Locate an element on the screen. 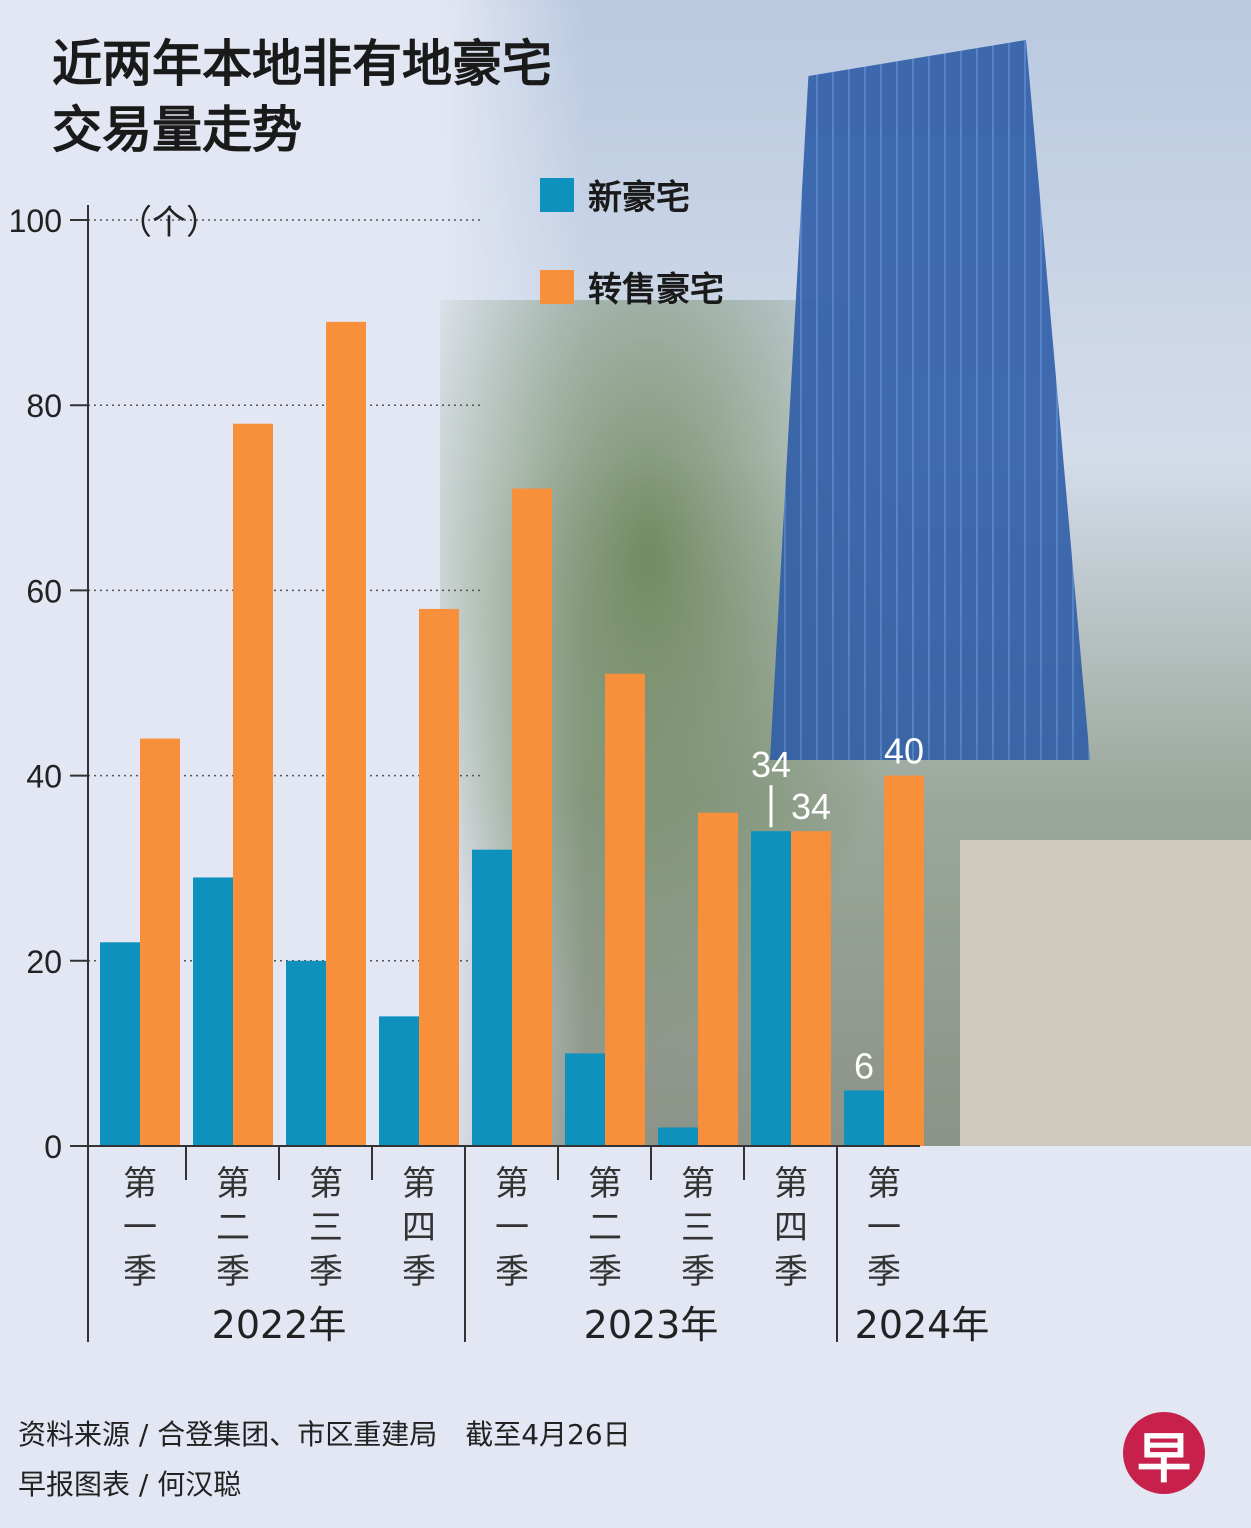 The image size is (1251, 1528). legend-item-resale: 转售豪宅 is located at coordinates (632, 286).